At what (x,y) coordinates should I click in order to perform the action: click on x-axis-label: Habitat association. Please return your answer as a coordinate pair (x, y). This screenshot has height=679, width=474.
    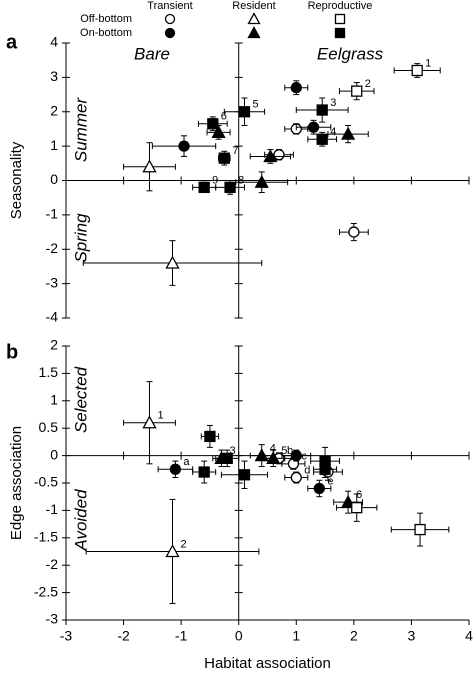
    Looking at the image, I should click on (267, 663).